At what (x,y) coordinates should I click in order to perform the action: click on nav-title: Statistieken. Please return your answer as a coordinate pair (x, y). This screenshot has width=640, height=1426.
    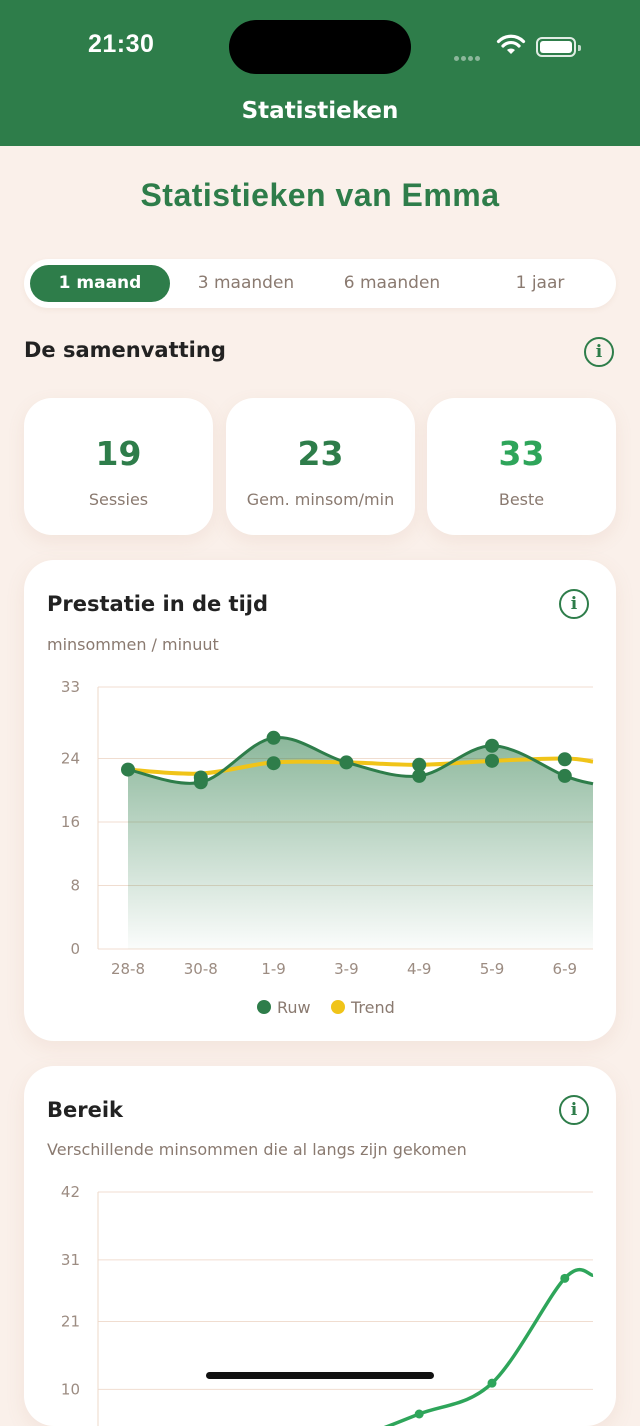
    Looking at the image, I should click on (320, 111).